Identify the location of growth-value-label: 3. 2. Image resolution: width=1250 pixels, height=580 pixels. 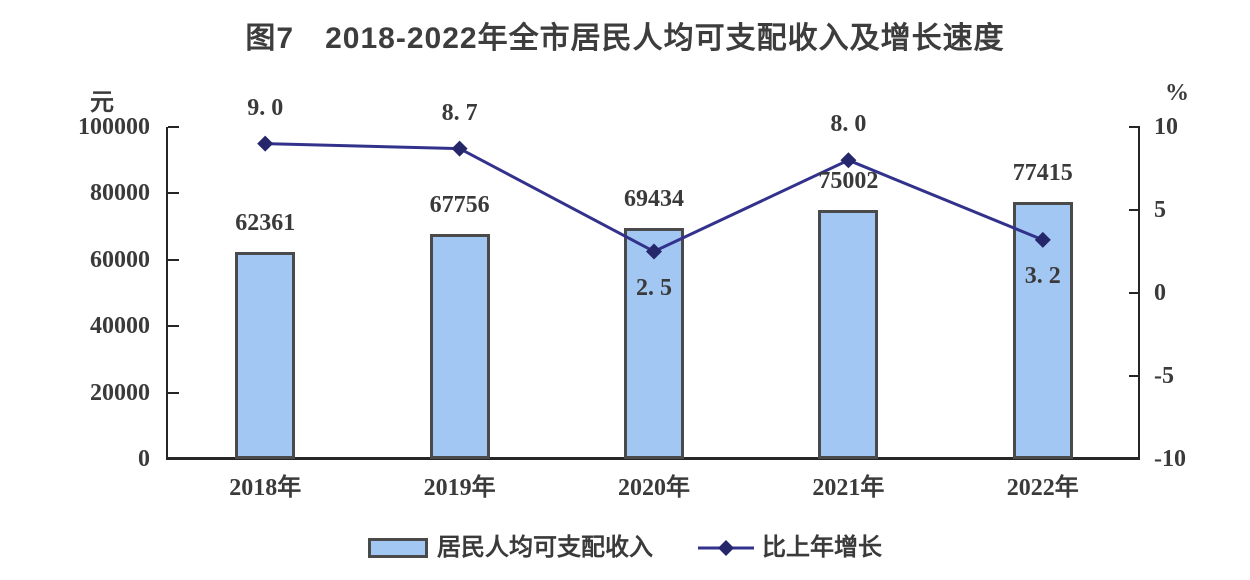
(1042, 275).